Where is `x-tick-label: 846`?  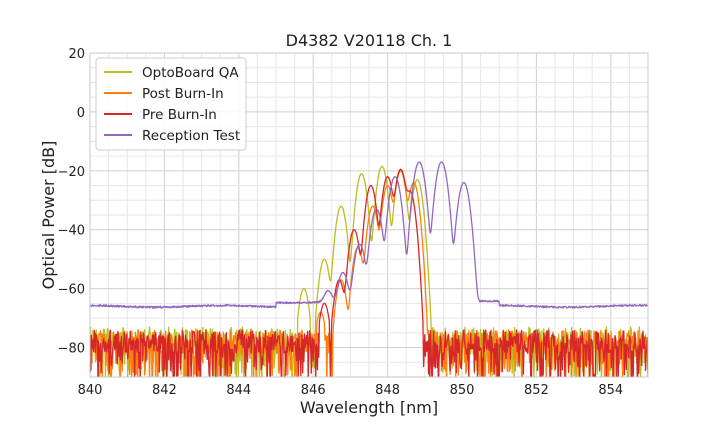 x-tick-label: 846 is located at coordinates (313, 390).